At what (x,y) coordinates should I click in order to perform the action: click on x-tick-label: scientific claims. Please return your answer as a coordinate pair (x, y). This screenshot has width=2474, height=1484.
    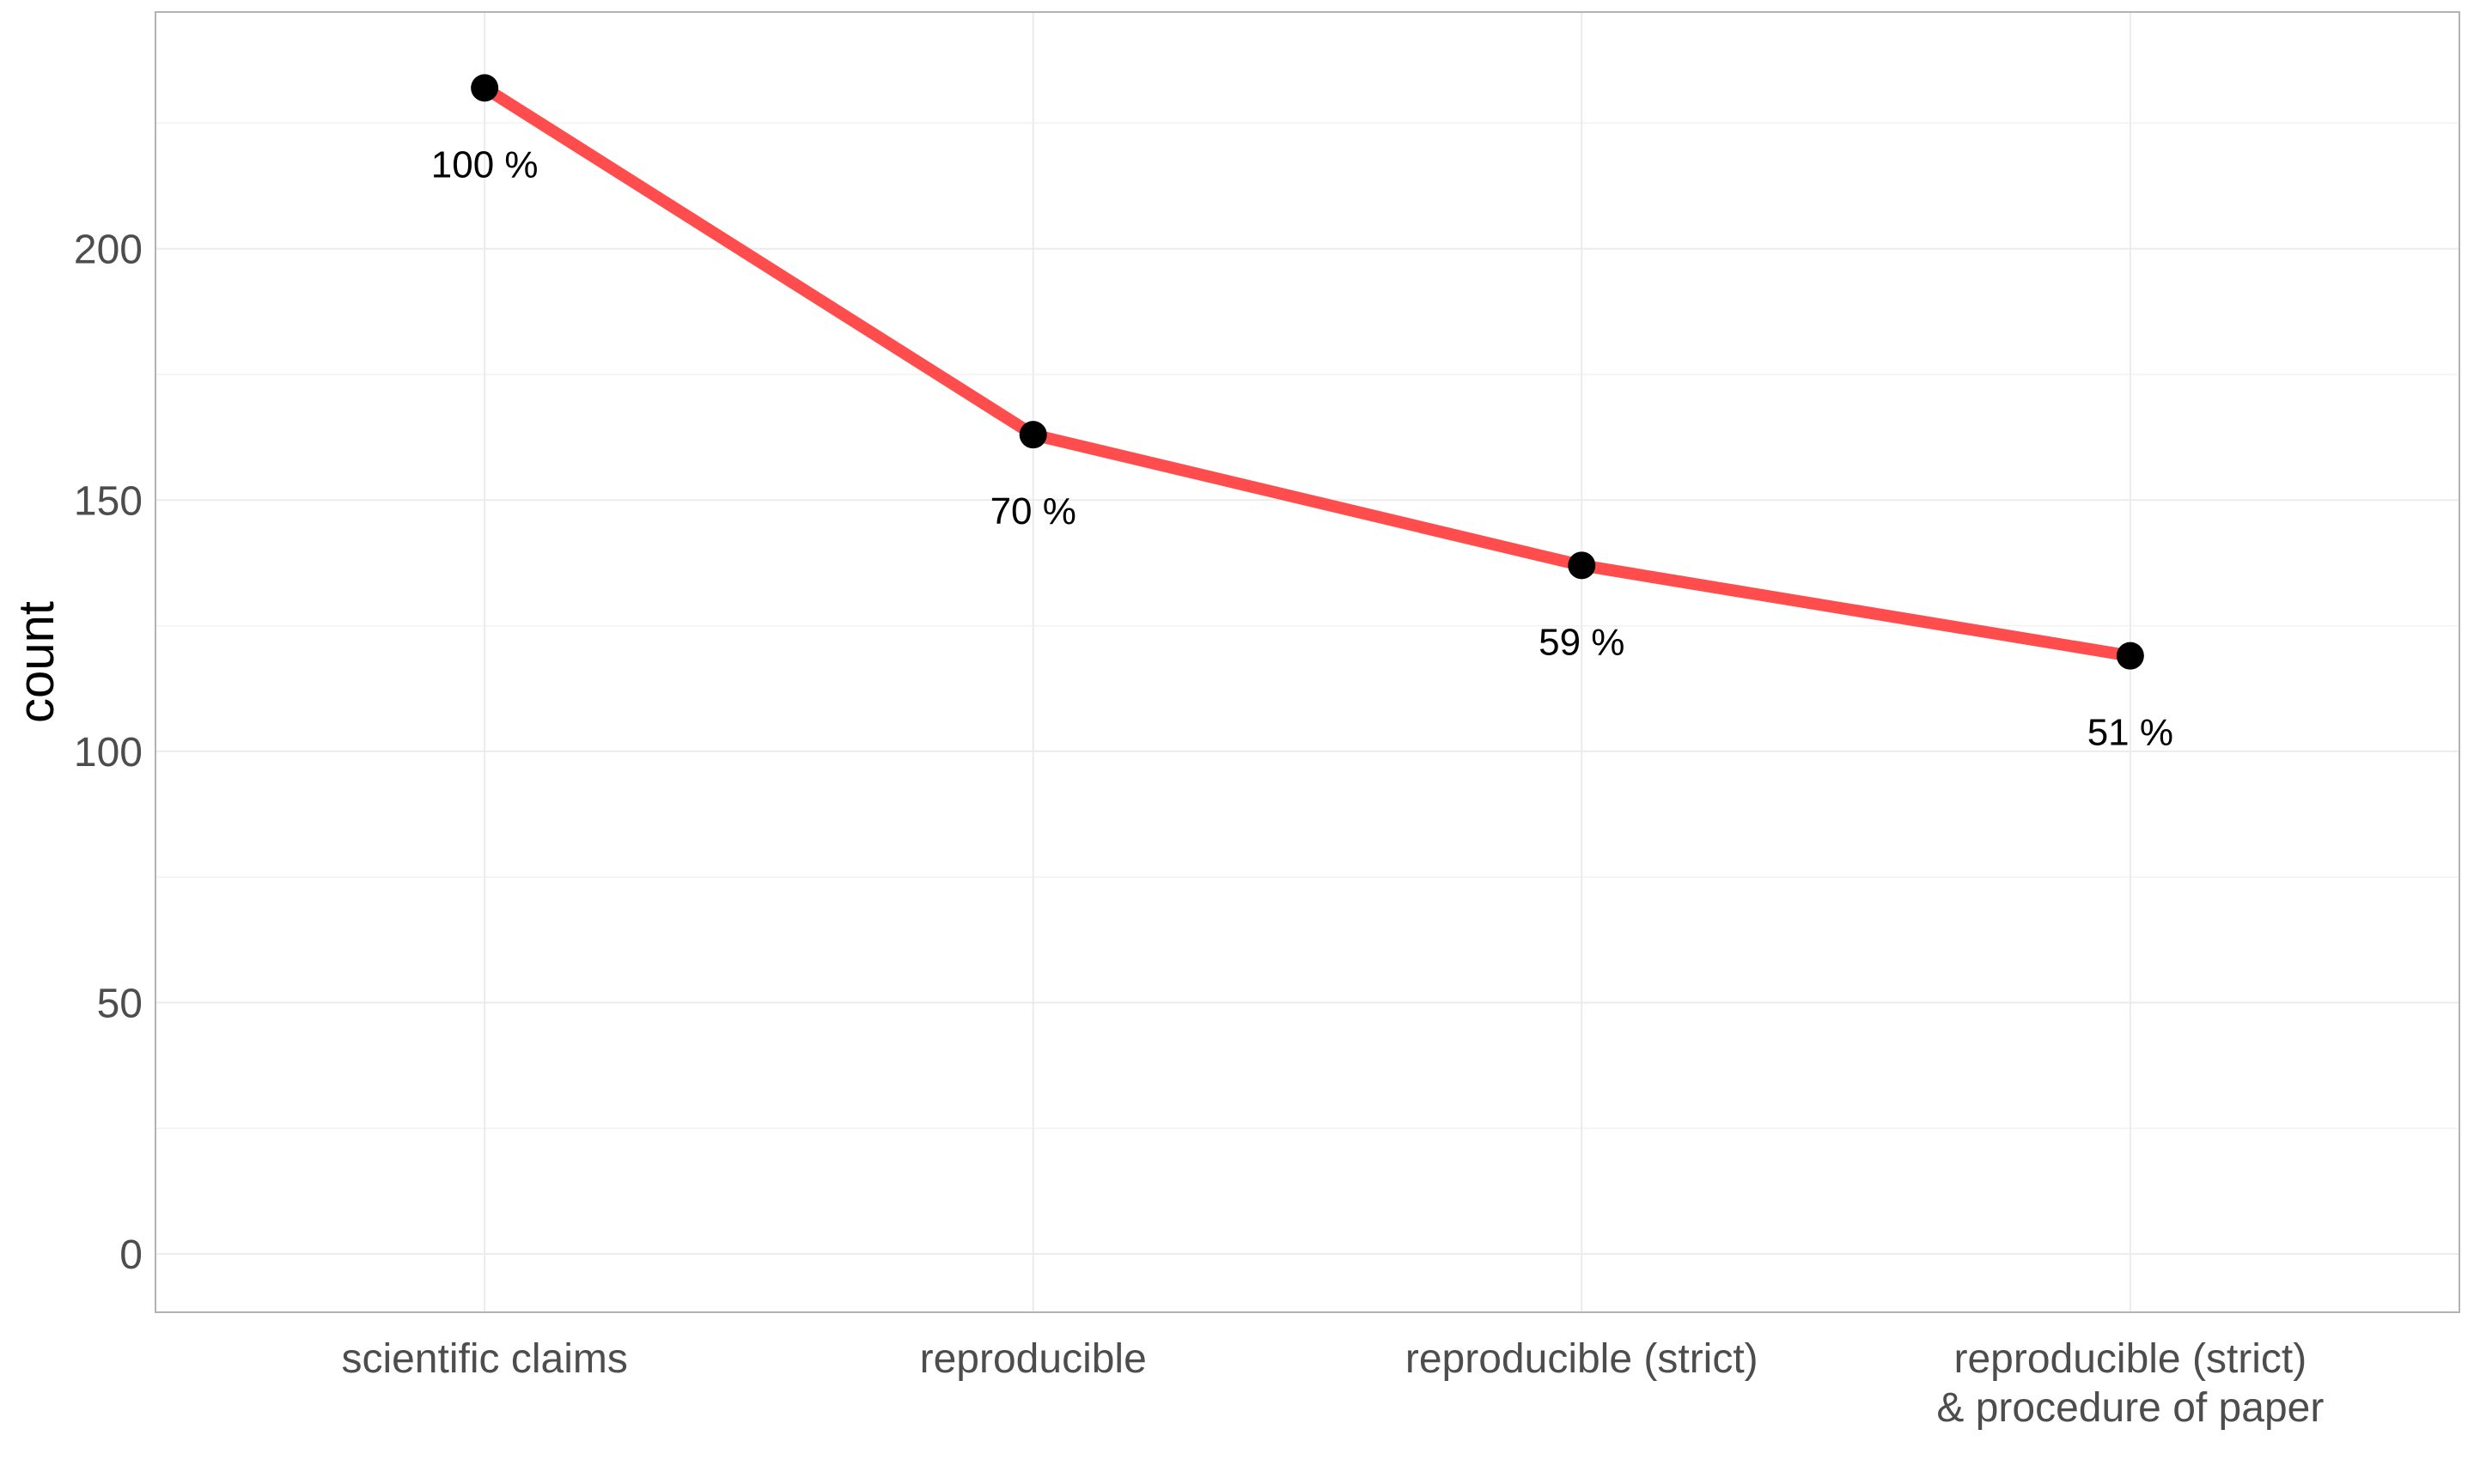
    Looking at the image, I should click on (484, 1359).